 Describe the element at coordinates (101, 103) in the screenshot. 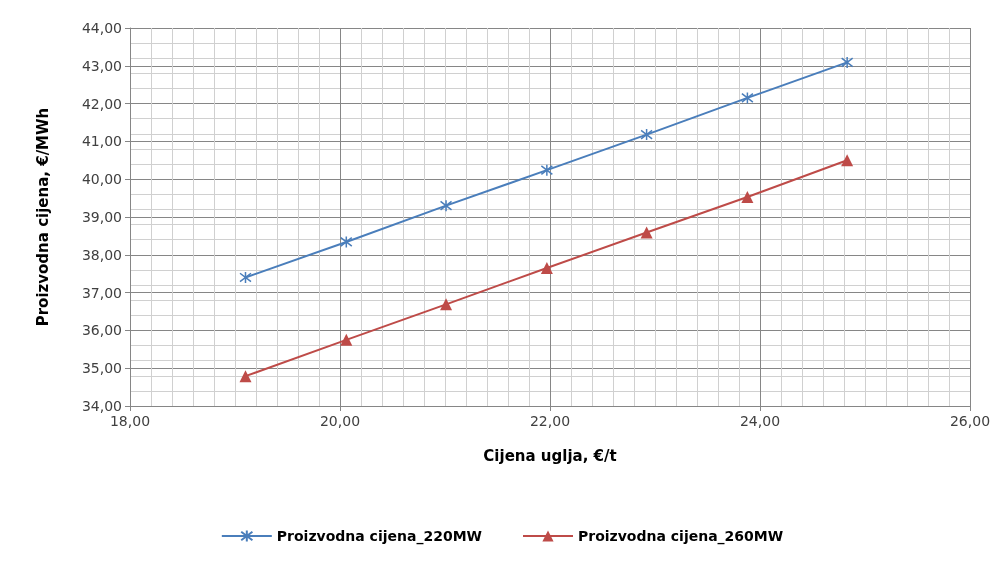

I see `y-tick-label: 42,00` at that location.